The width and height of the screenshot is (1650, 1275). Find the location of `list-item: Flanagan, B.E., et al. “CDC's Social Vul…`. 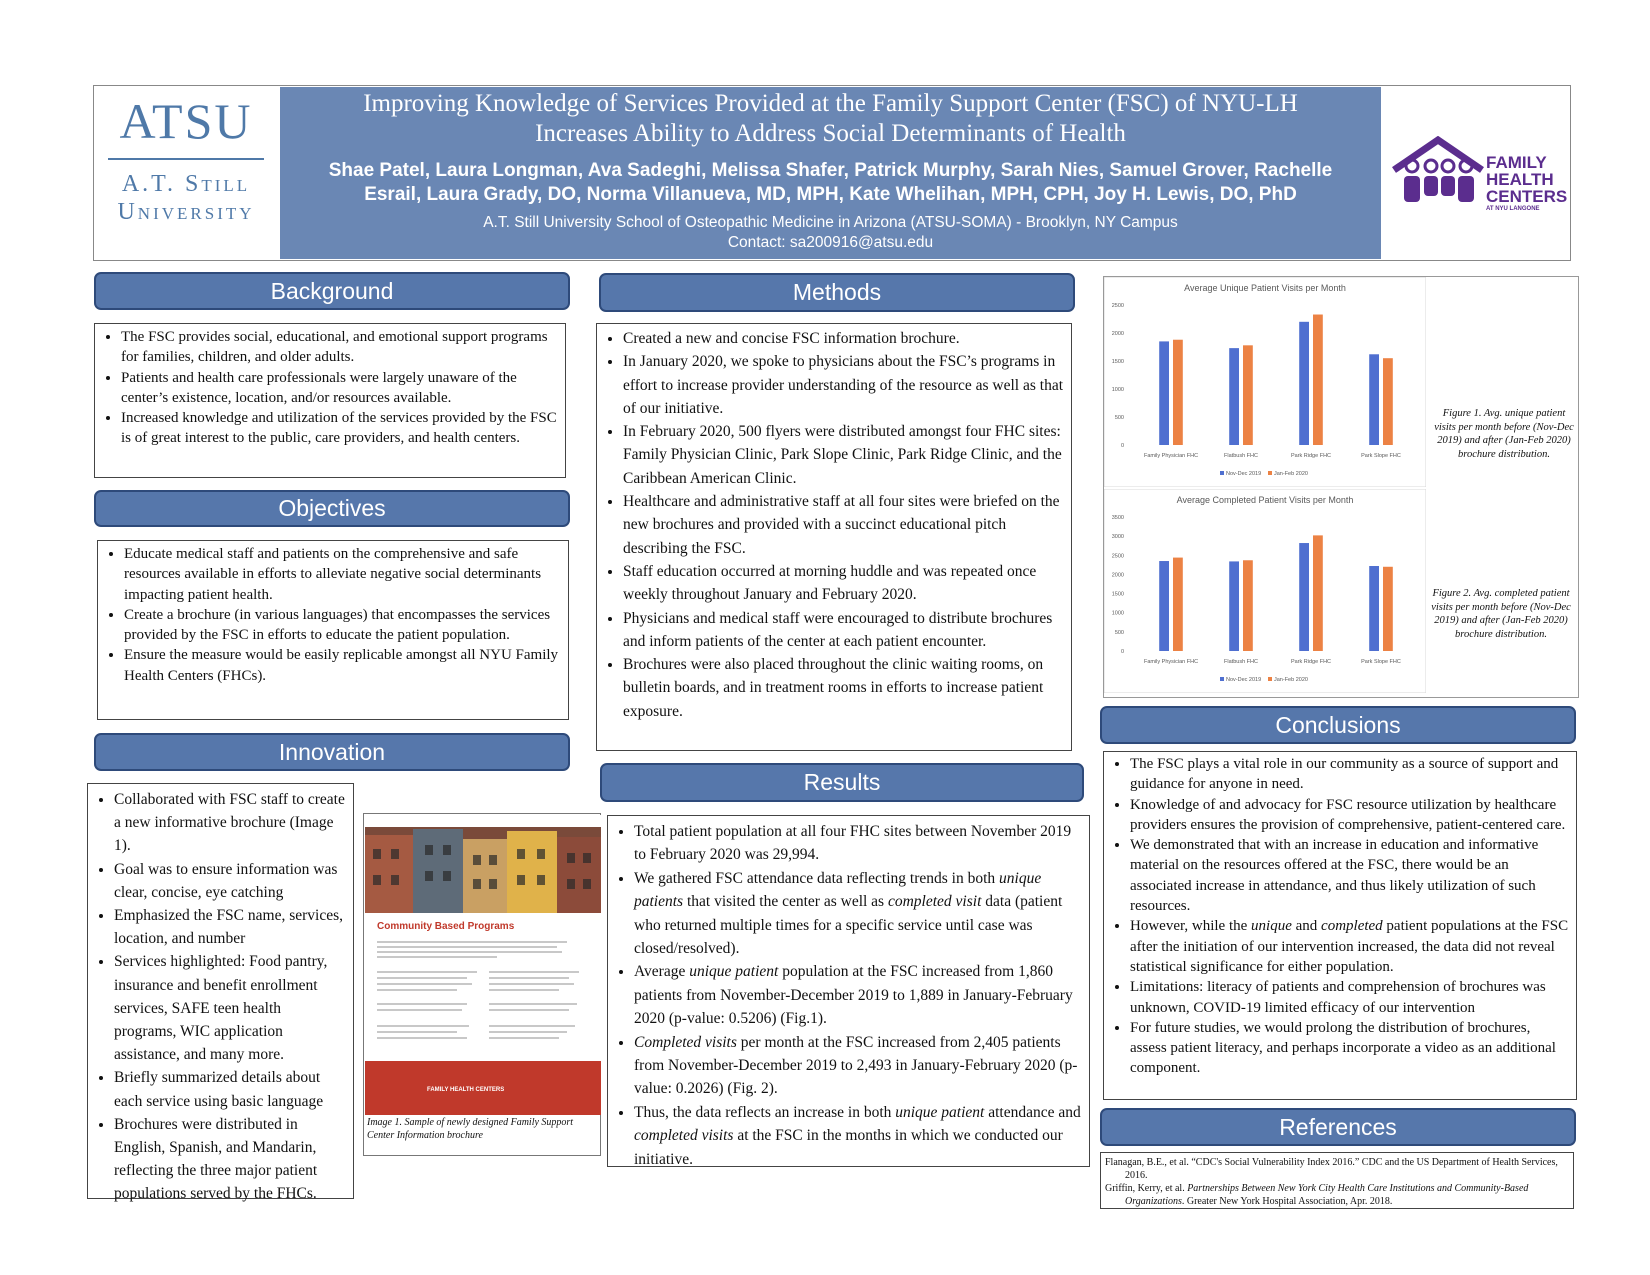

list-item: Flanagan, B.E., et al. “CDC's Social Vul… is located at coordinates (1337, 1169).